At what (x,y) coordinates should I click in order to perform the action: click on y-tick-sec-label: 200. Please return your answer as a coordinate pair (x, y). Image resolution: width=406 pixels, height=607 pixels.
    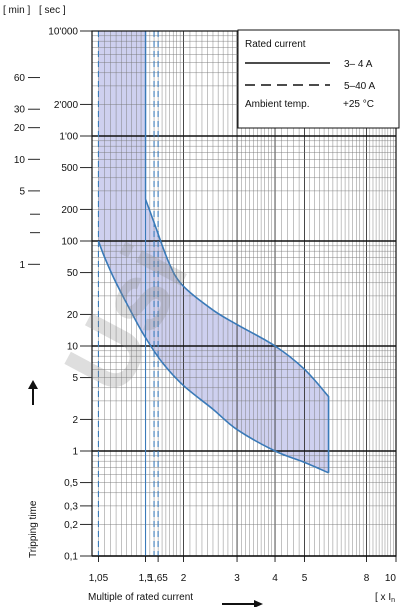
    Looking at the image, I should click on (69, 210).